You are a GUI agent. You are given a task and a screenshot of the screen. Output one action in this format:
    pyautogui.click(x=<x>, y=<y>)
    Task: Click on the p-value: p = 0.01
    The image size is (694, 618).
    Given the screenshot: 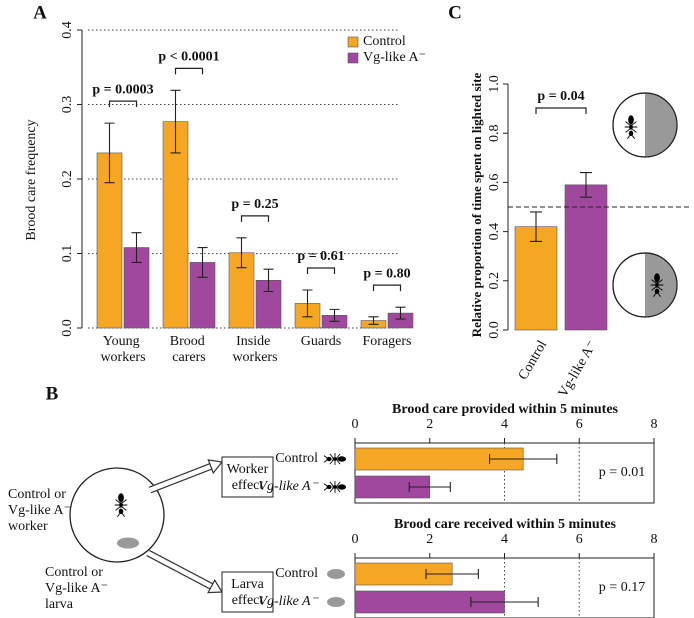 What is the action you would take?
    pyautogui.click(x=622, y=472)
    